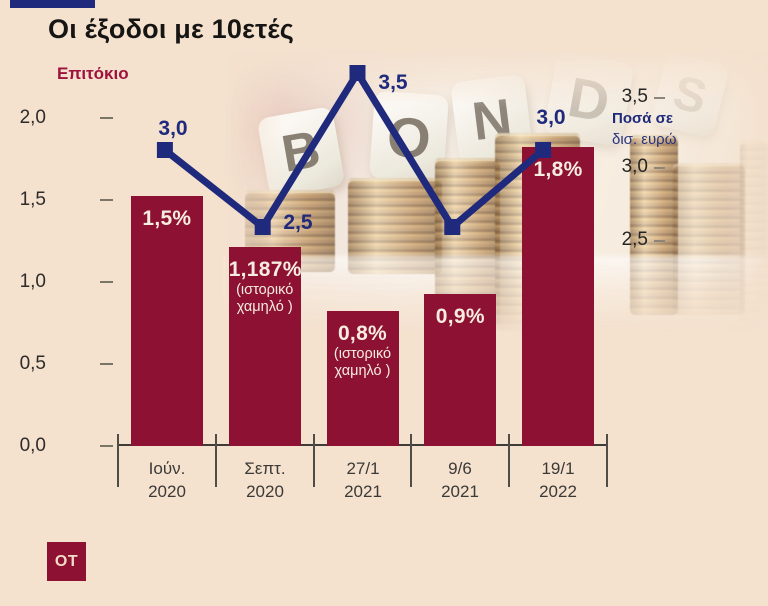 The image size is (768, 606). What do you see at coordinates (32, 363) in the screenshot?
I see `left-axis-tick-label: 0,5` at bounding box center [32, 363].